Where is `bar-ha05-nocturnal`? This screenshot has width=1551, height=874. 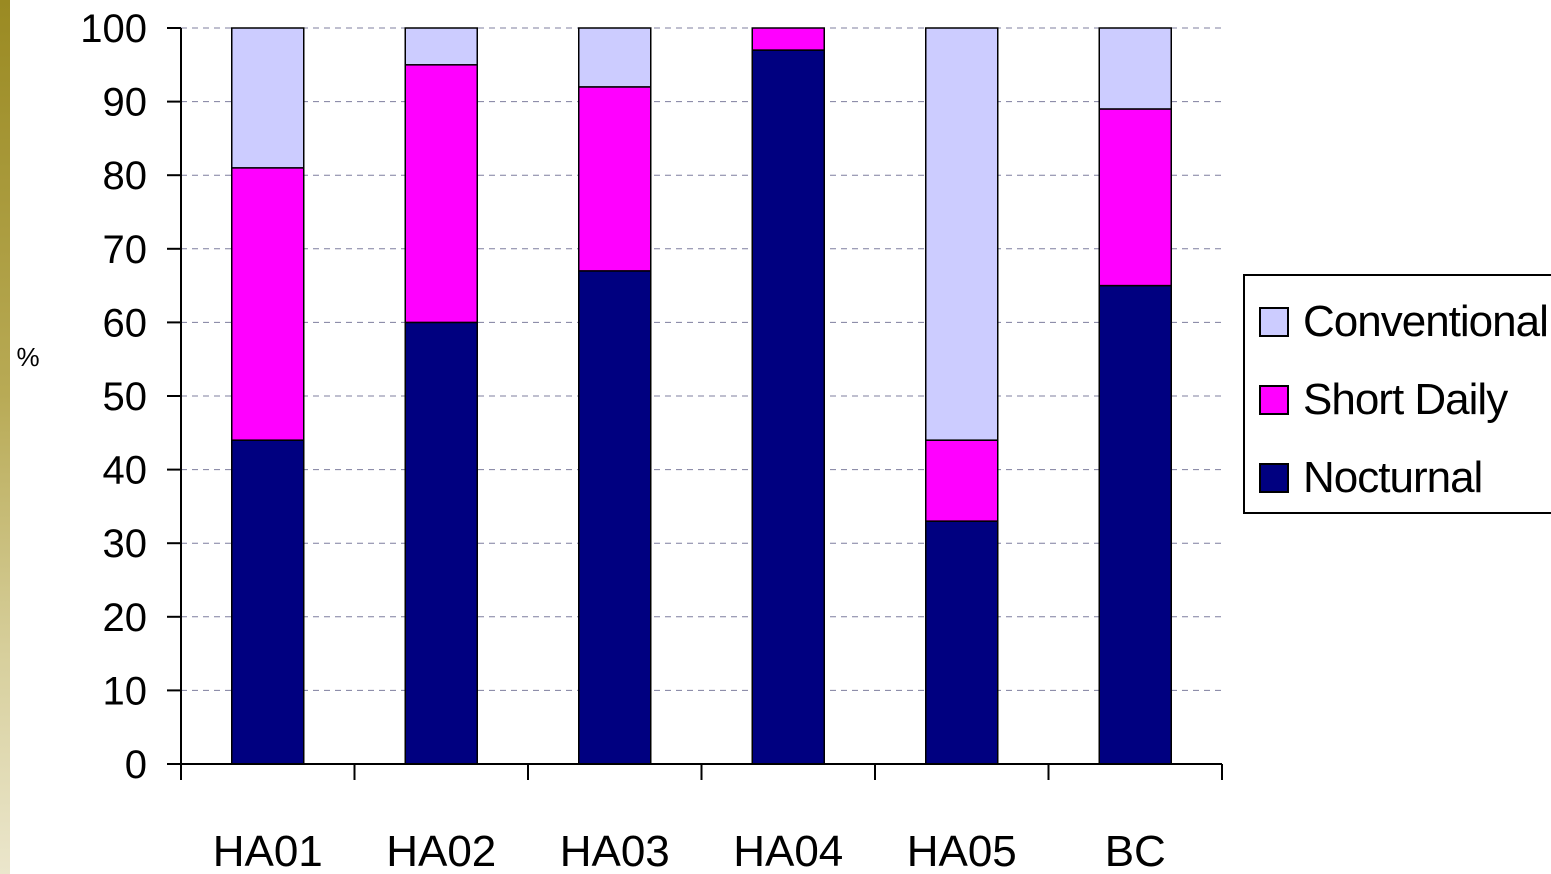 bar-ha05-nocturnal is located at coordinates (962, 642).